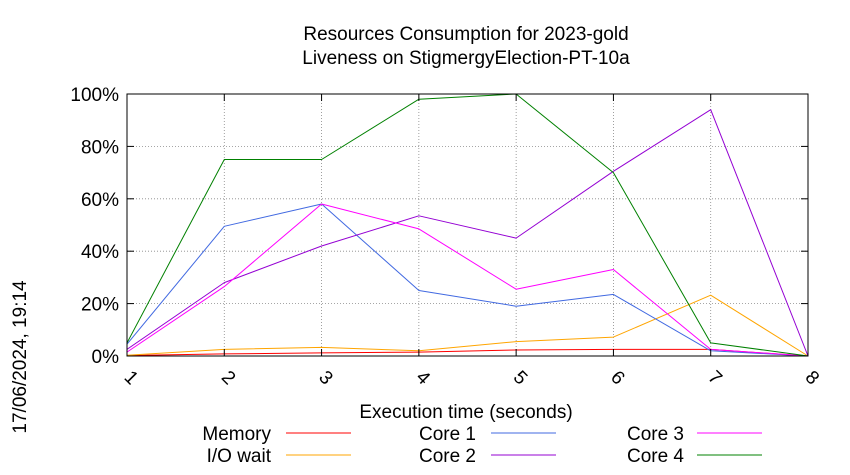  I want to click on y-tick-label: 40%, so click(100, 252).